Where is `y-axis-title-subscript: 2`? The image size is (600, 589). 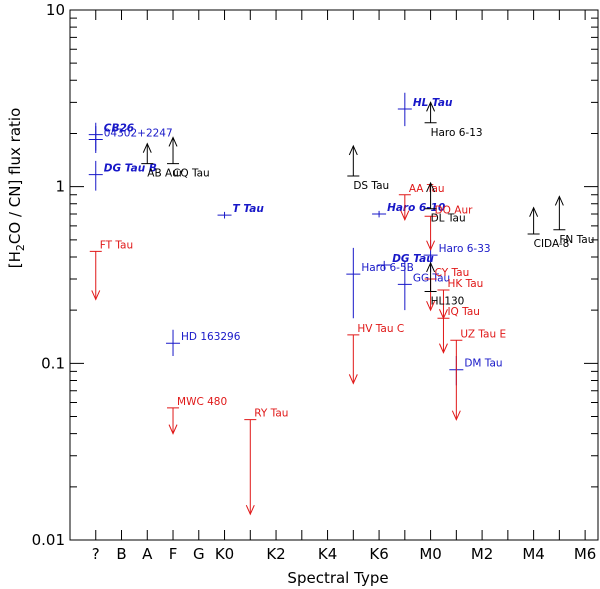
y-axis-title-subscript: 2 is located at coordinates (20, 247).